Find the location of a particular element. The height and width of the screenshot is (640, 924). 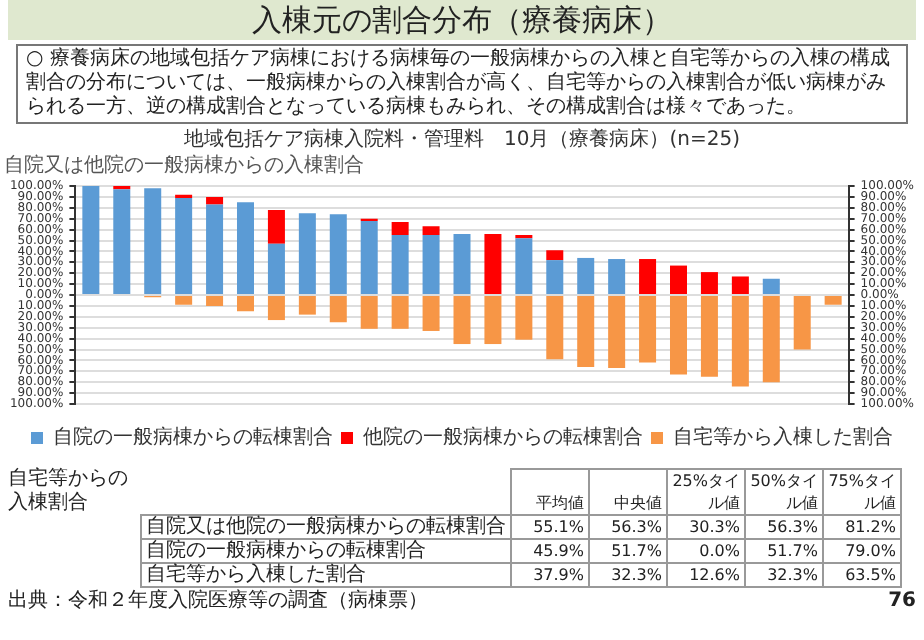

legend-label: 自宅等から入棟した割合 is located at coordinates (783, 437).